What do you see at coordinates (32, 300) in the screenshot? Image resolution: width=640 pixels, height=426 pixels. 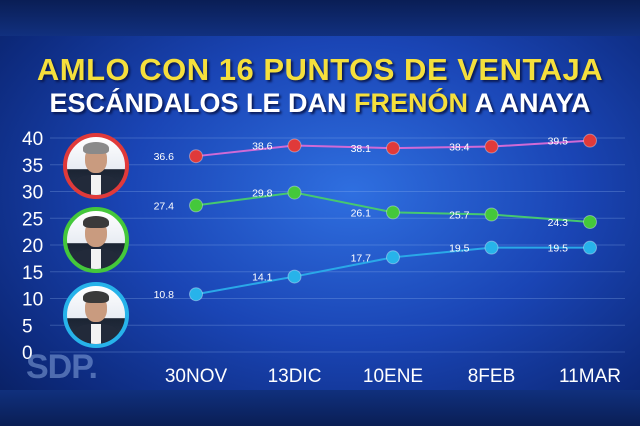 I see `y-tick-label: 10` at bounding box center [32, 300].